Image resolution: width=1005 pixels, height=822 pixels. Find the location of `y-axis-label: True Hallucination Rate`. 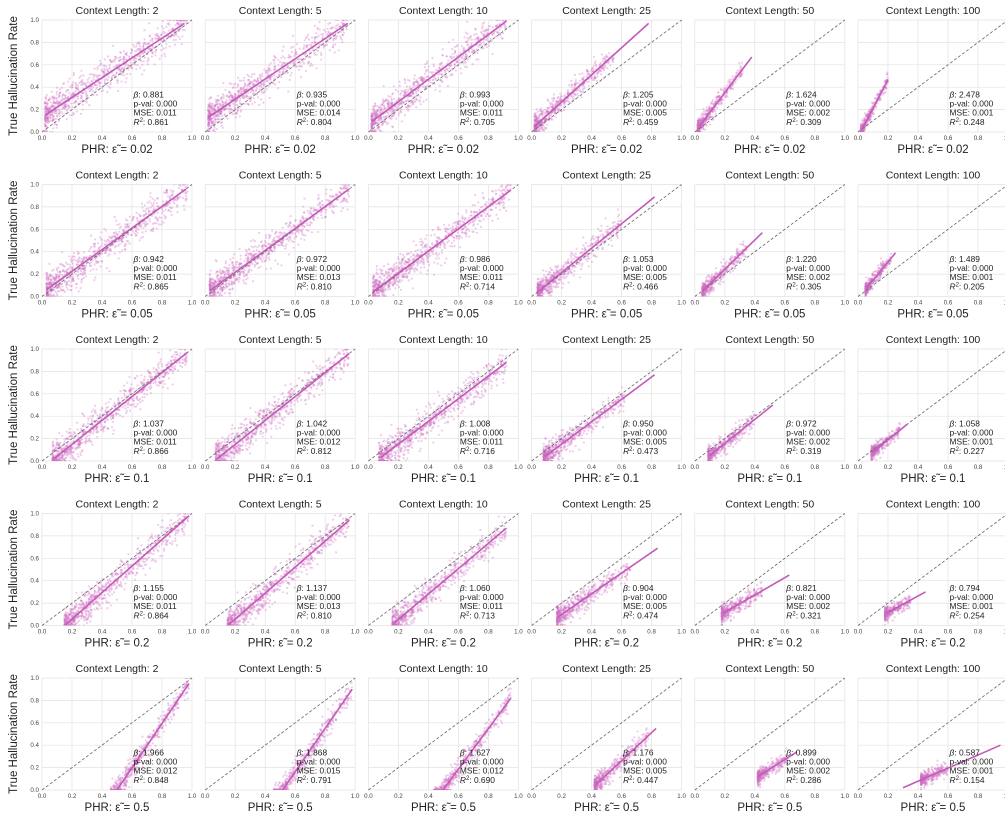

y-axis-label: True Hallucination Rate is located at coordinates (14, 241).